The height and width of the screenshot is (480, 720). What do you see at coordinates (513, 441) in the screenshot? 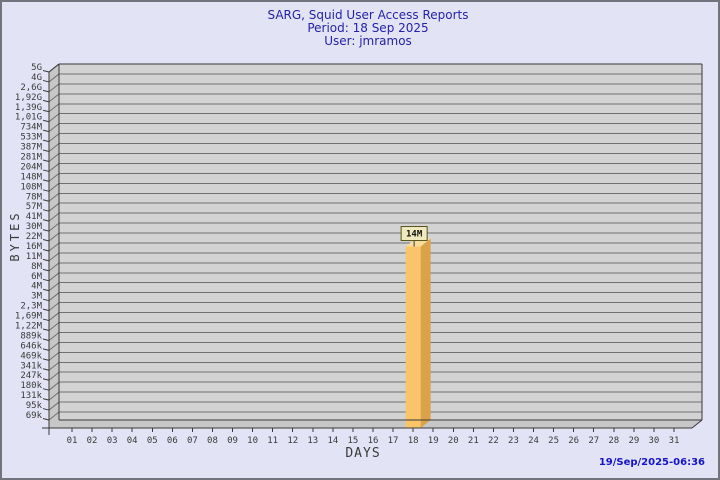
I see `x-tick-label: 23` at bounding box center [513, 441].